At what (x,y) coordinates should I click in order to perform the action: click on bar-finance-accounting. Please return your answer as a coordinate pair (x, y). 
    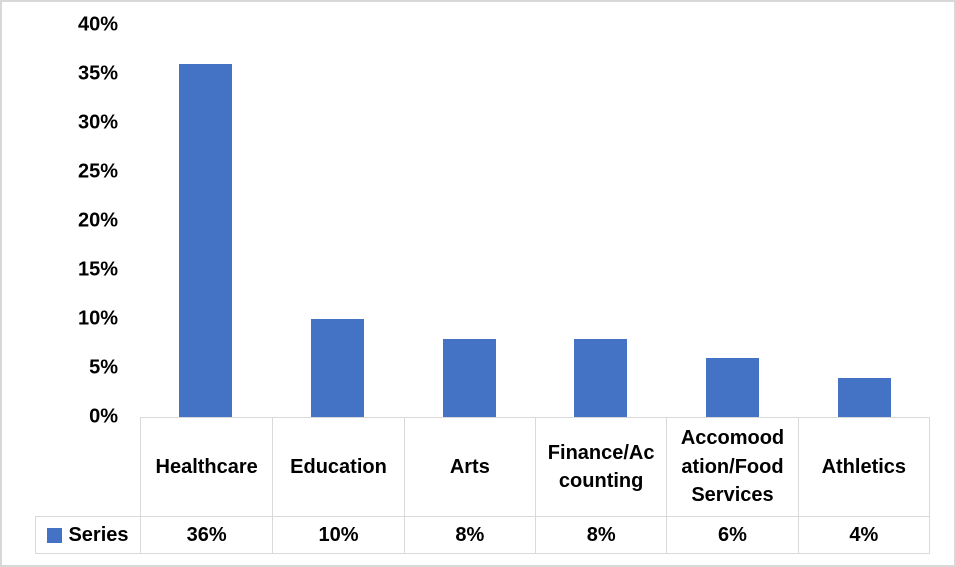
    Looking at the image, I should click on (601, 377).